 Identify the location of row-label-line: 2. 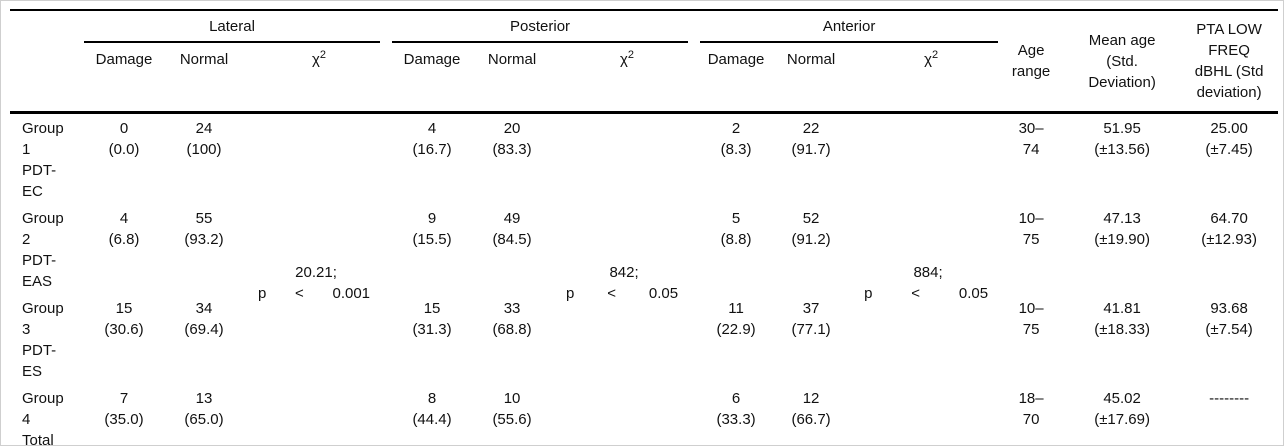
(26, 239).